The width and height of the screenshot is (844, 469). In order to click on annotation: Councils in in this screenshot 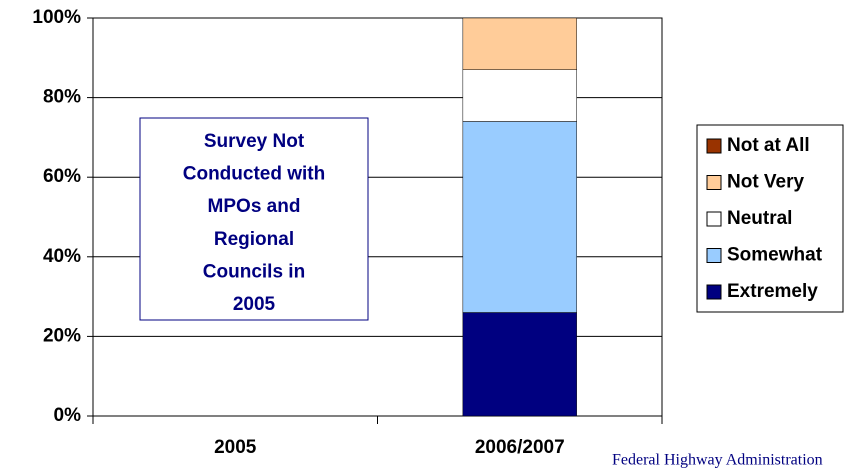, I will do `click(254, 271)`.